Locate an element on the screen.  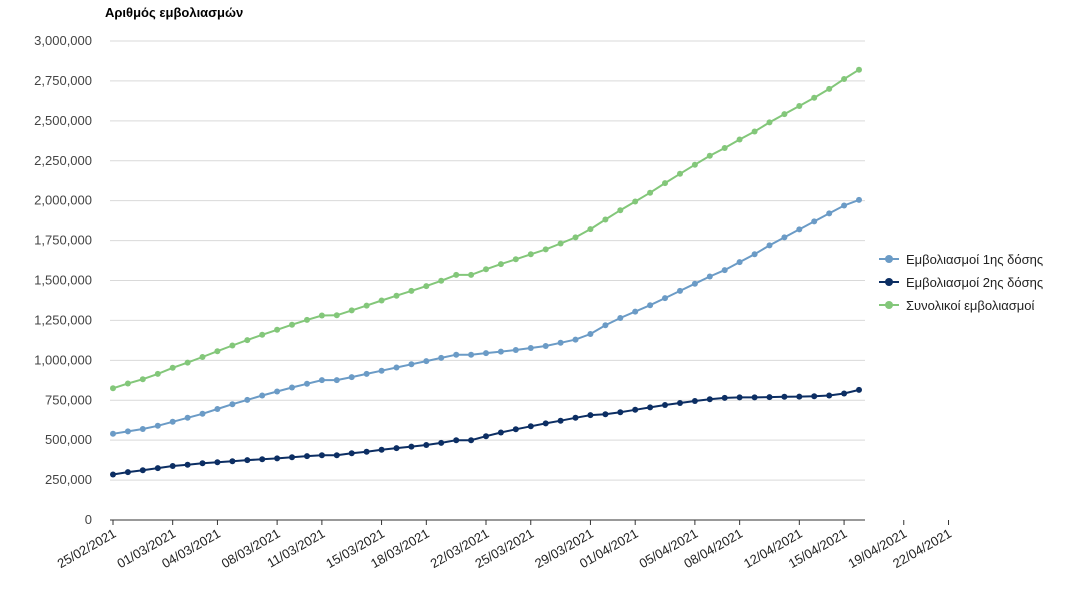
y-tick-label: 2,500,000 is located at coordinates (63, 120).